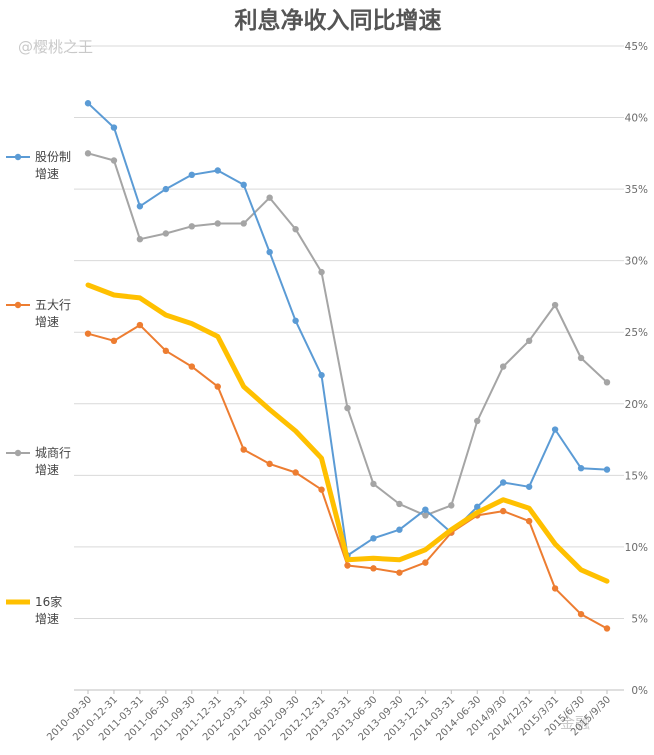 Image resolution: width=654 pixels, height=755 pixels. Describe the element at coordinates (639, 619) in the screenshot. I see `y-tick-label: 5%` at that location.